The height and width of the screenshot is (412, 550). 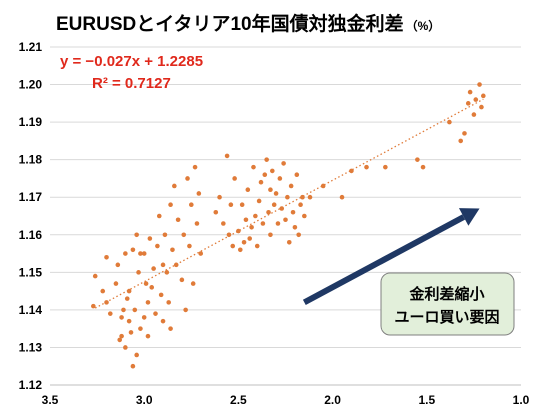 What do you see at coordinates (384, 260) in the screenshot?
I see `arrow-shaft` at bounding box center [384, 260].